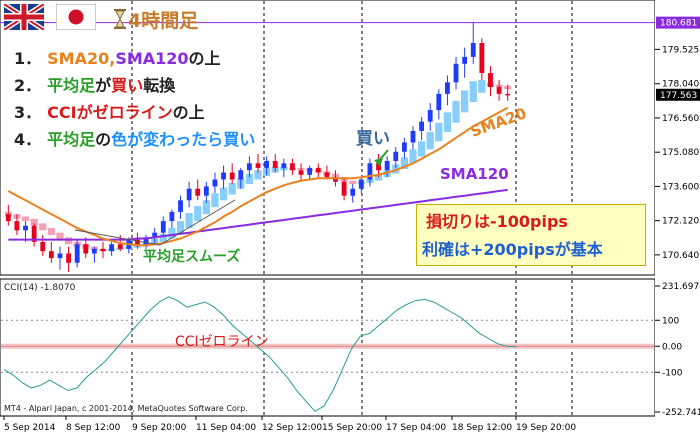  Describe the element at coordinates (28, 112) in the screenshot. I see `rule-number: 3．` at that location.